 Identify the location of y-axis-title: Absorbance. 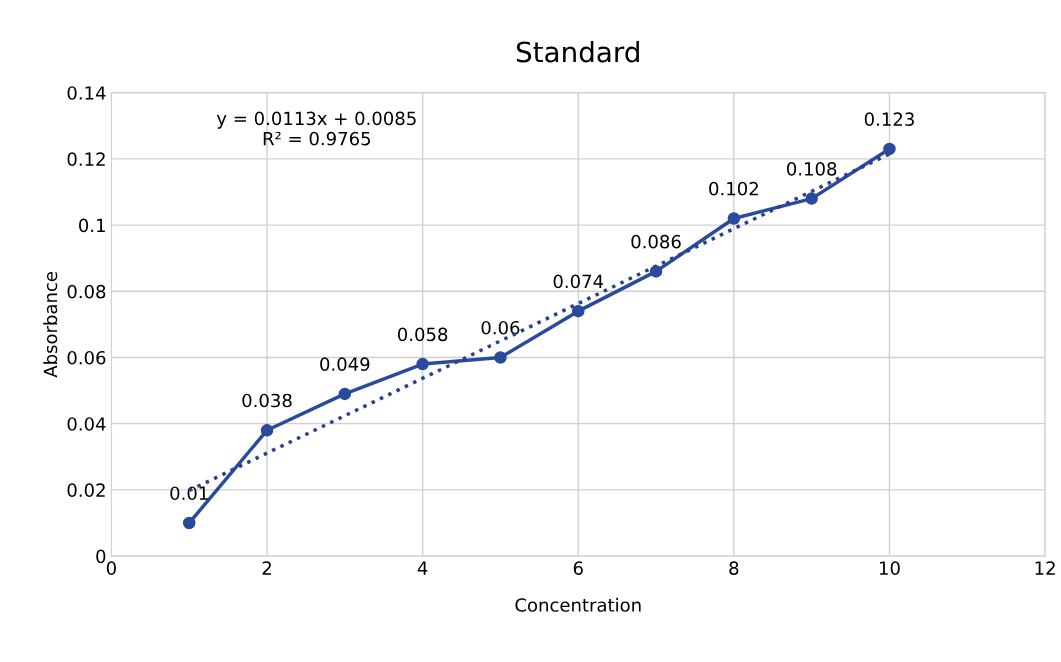
(50, 325).